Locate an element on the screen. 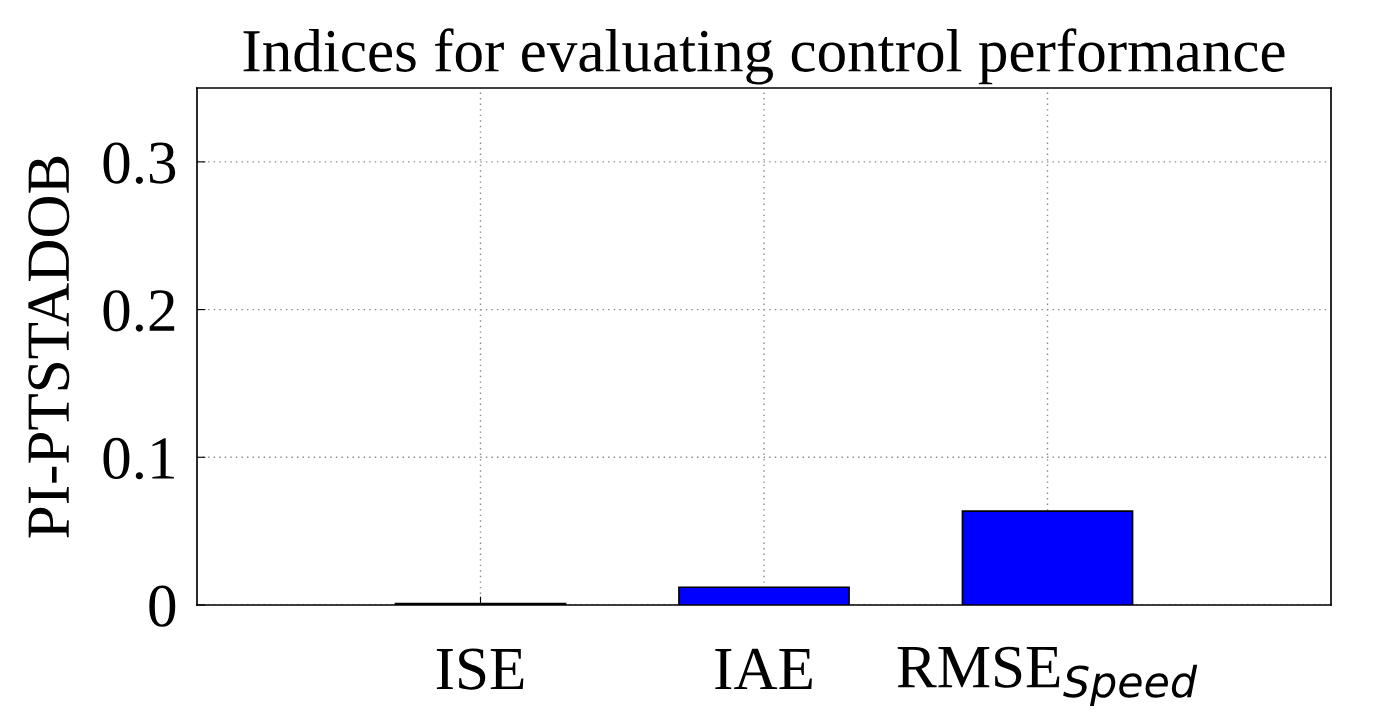 The height and width of the screenshot is (723, 1382). chart-title: Indices for evaluating control performance is located at coordinates (764, 56).